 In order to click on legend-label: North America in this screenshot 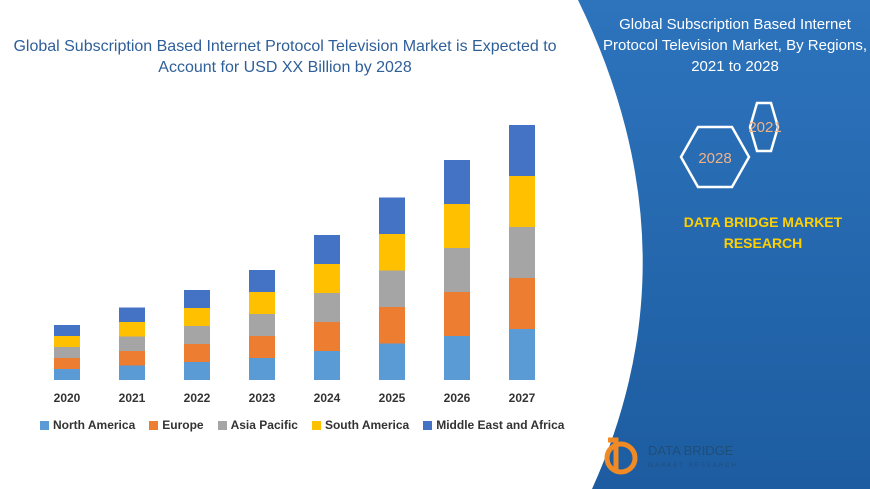, I will do `click(94, 425)`.